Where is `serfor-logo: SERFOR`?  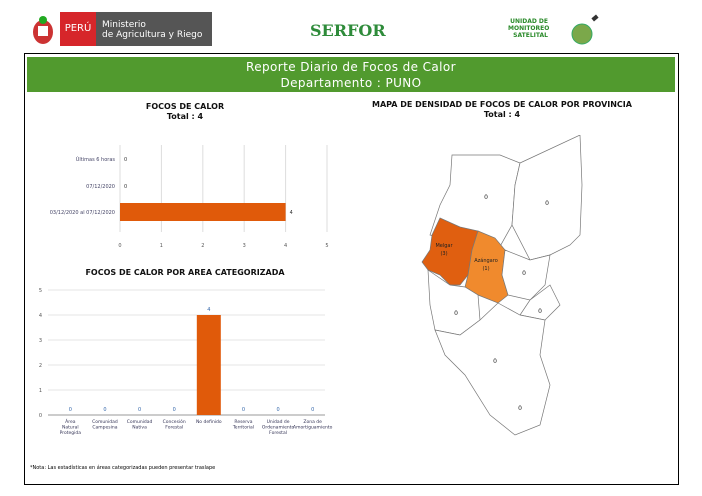 serfor-logo: SERFOR is located at coordinates (348, 30).